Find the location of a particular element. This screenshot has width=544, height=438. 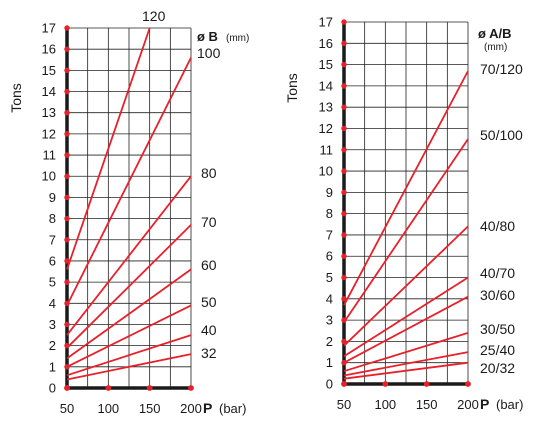

series-label: 80 is located at coordinates (209, 173).